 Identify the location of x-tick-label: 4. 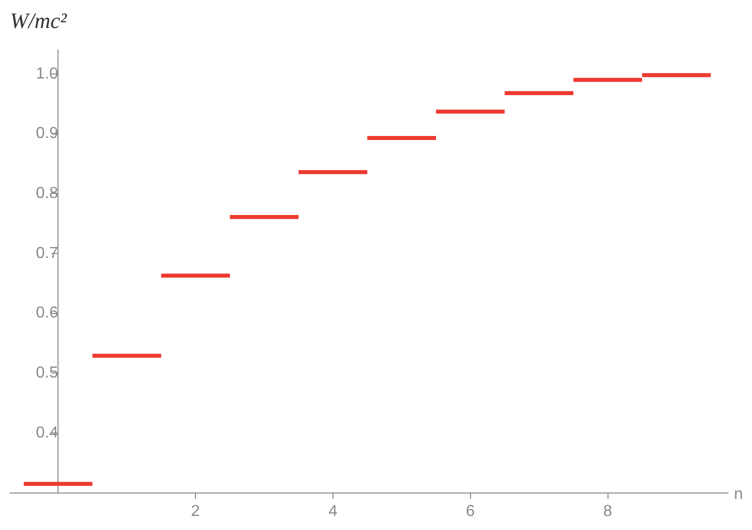
(333, 511).